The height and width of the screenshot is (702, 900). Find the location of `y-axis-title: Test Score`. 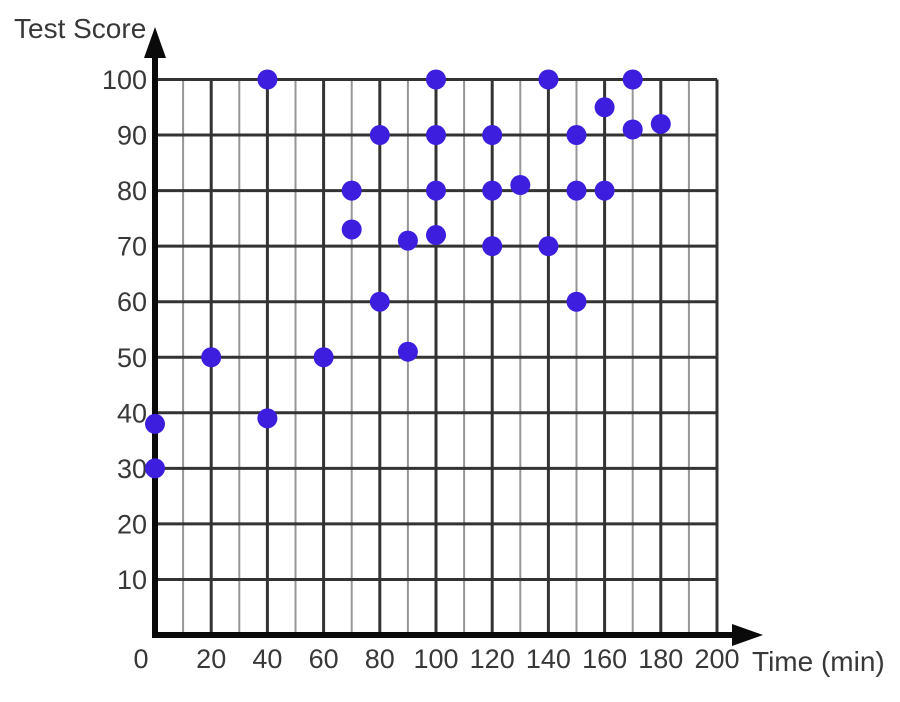

y-axis-title: Test Score is located at coordinates (80, 28).